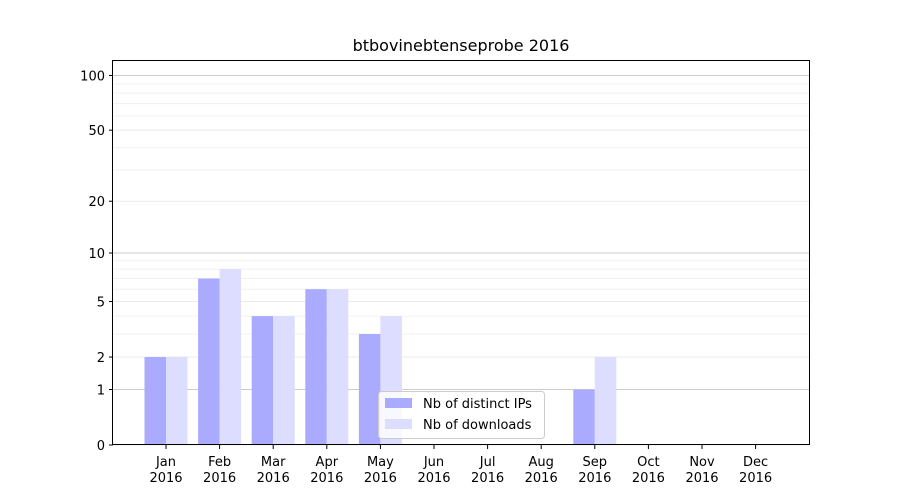 This screenshot has width=900, height=500. Describe the element at coordinates (541, 462) in the screenshot. I see `x-tick-label-month: Aug` at that location.